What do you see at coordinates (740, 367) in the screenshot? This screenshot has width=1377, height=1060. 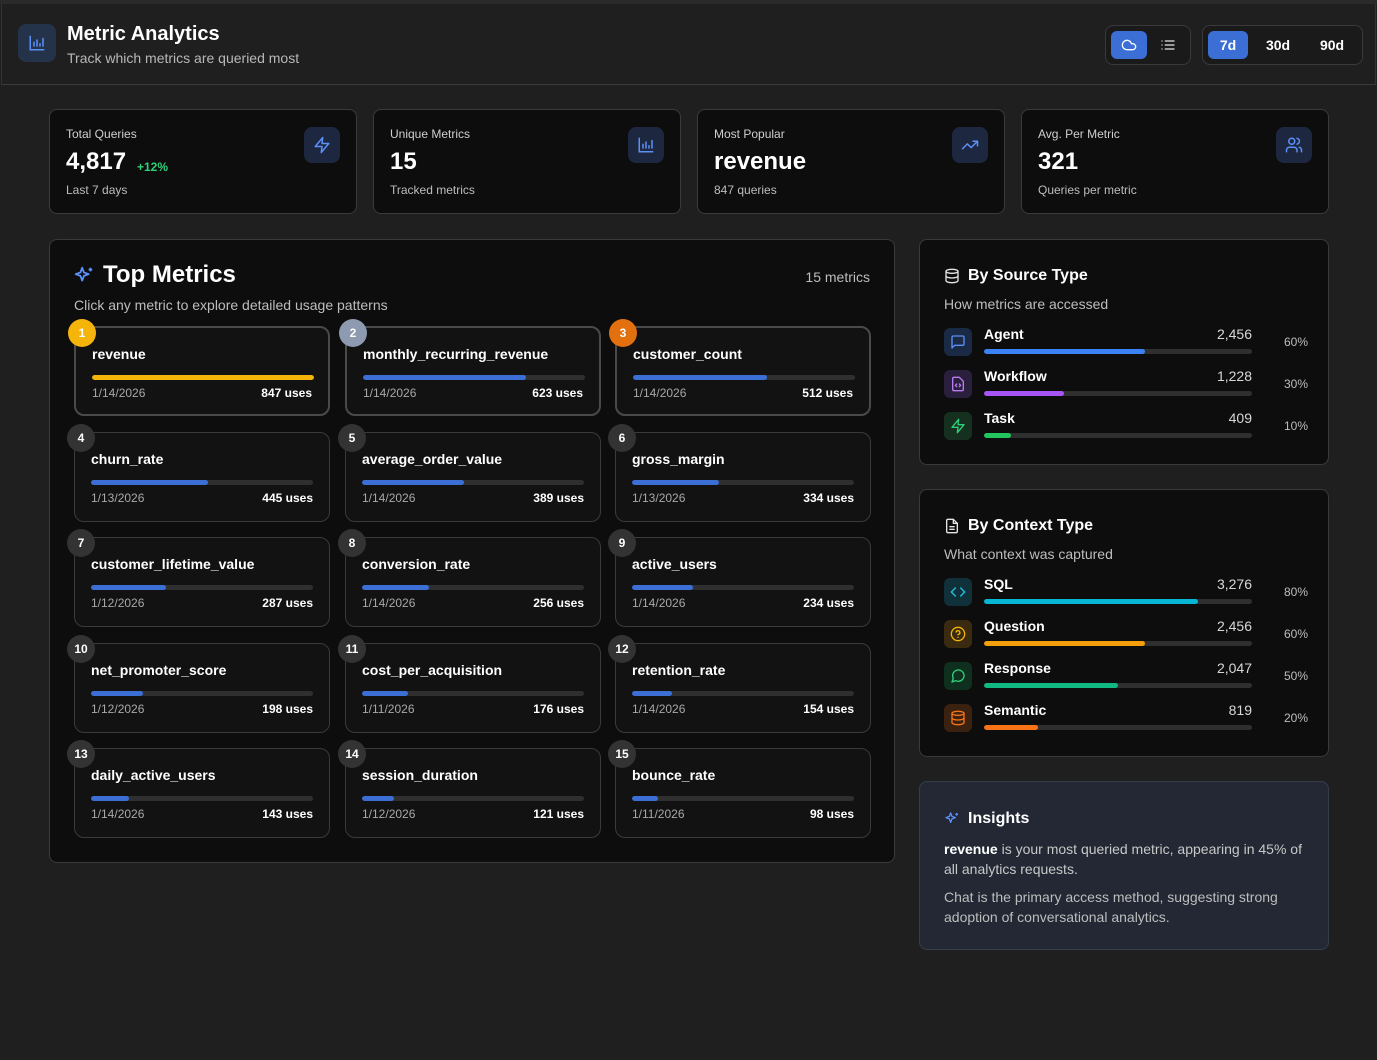 I see `metric-card: 3 customer_count 1/14/2026 512 uses` at bounding box center [740, 367].